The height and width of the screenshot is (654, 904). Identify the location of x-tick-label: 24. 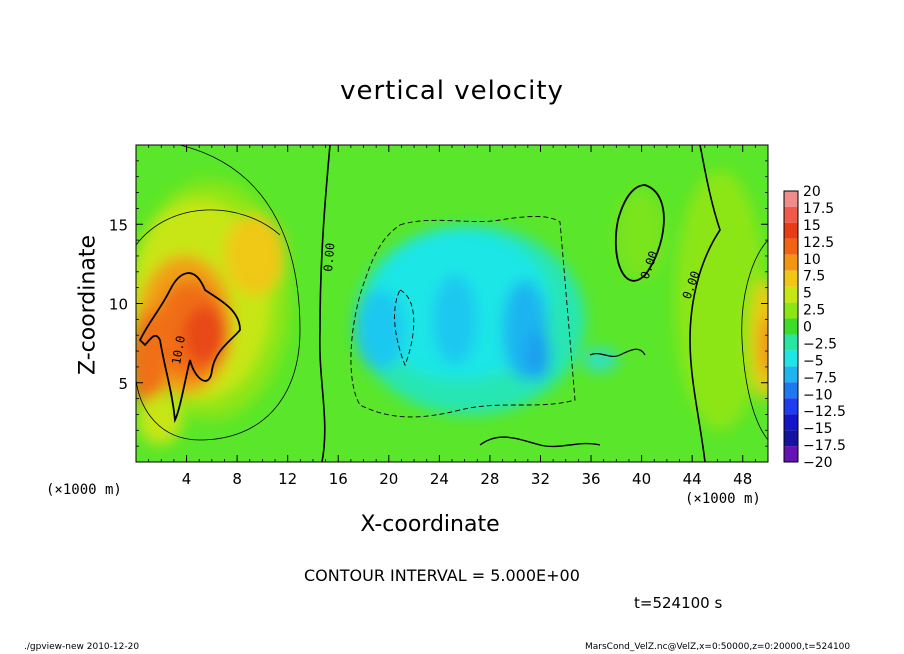
(439, 479).